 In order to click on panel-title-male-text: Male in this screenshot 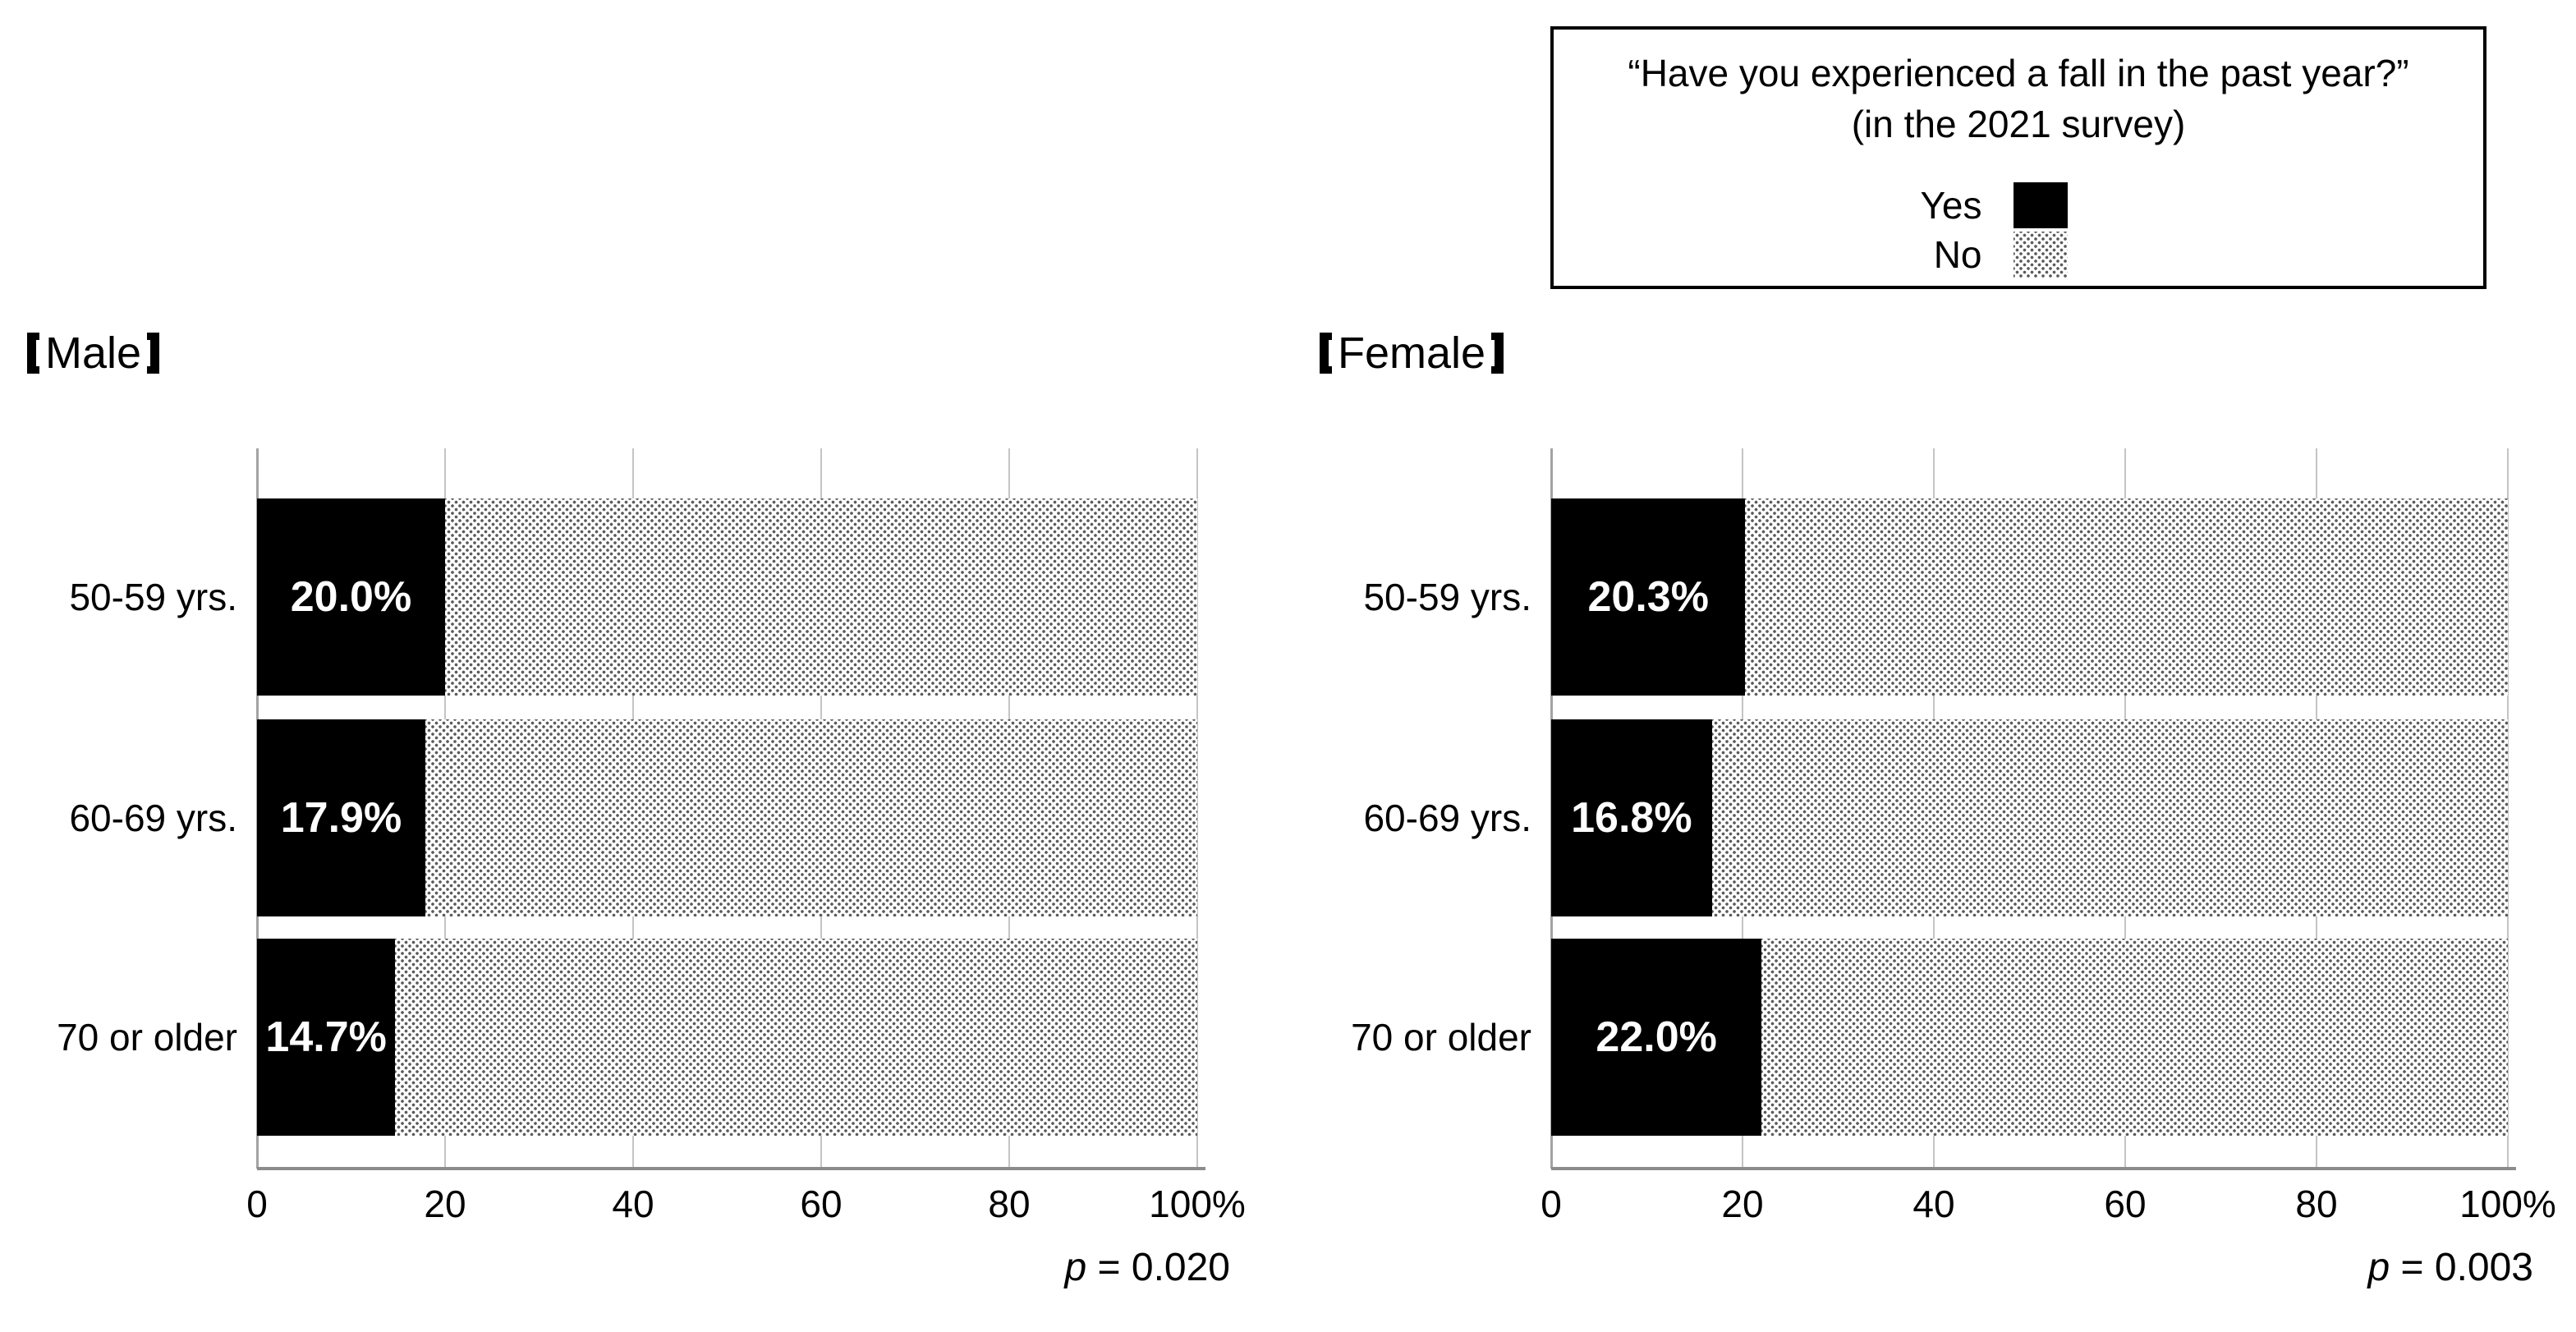, I will do `click(93, 353)`.